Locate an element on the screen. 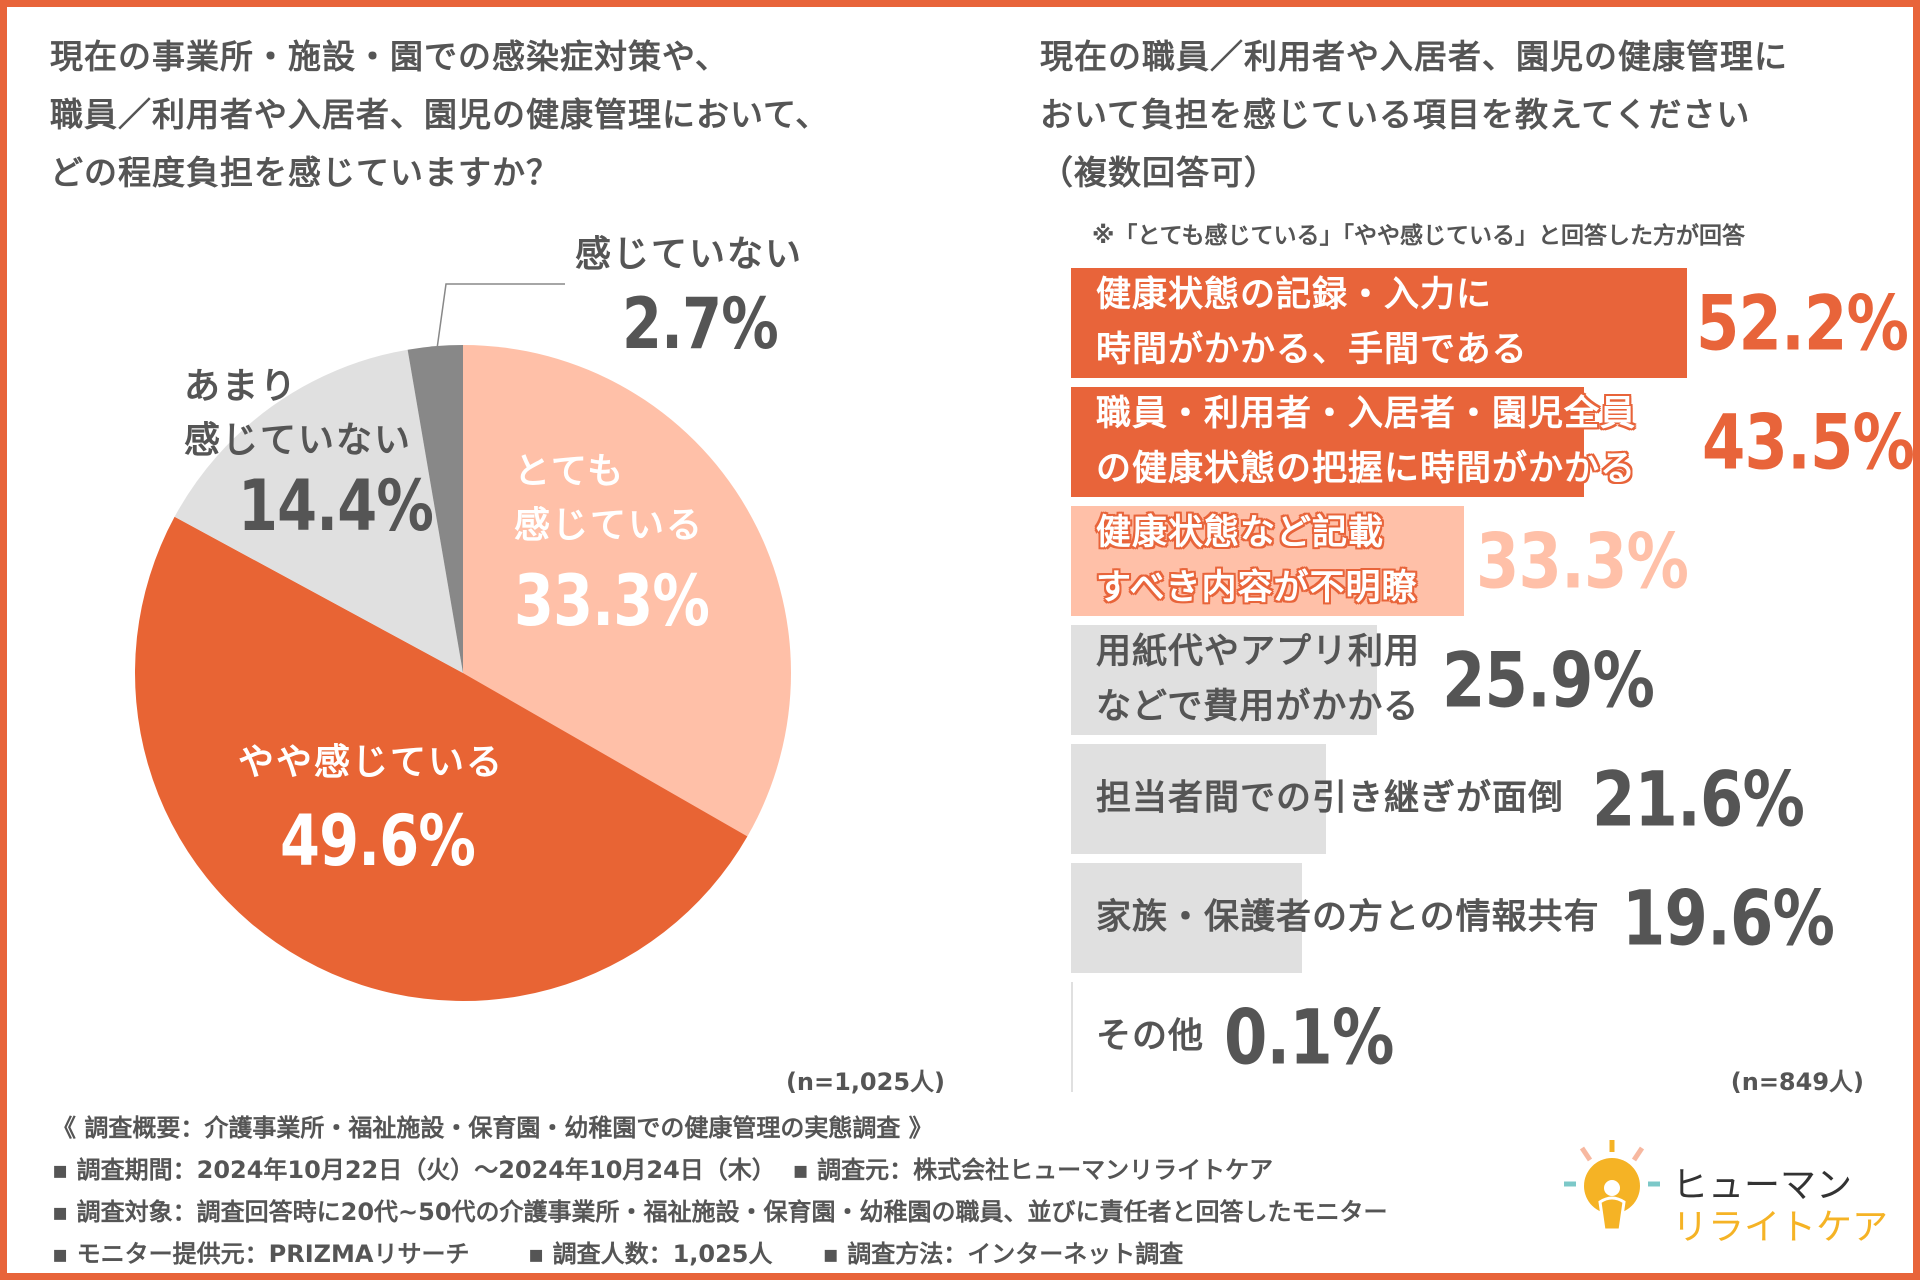 The width and height of the screenshot is (1920, 1280). bar-label: 家族・保護者の方との情報共有 is located at coordinates (1348, 917).